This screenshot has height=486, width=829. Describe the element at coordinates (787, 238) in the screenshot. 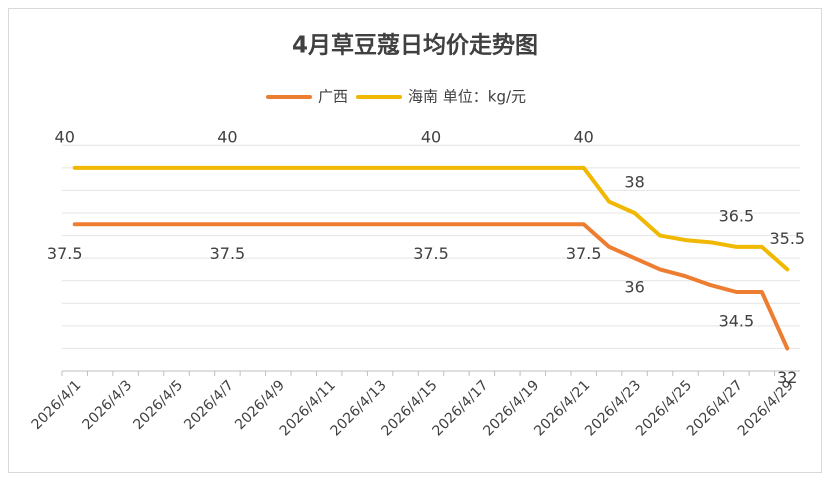

I see `data-label: 35.5` at that location.